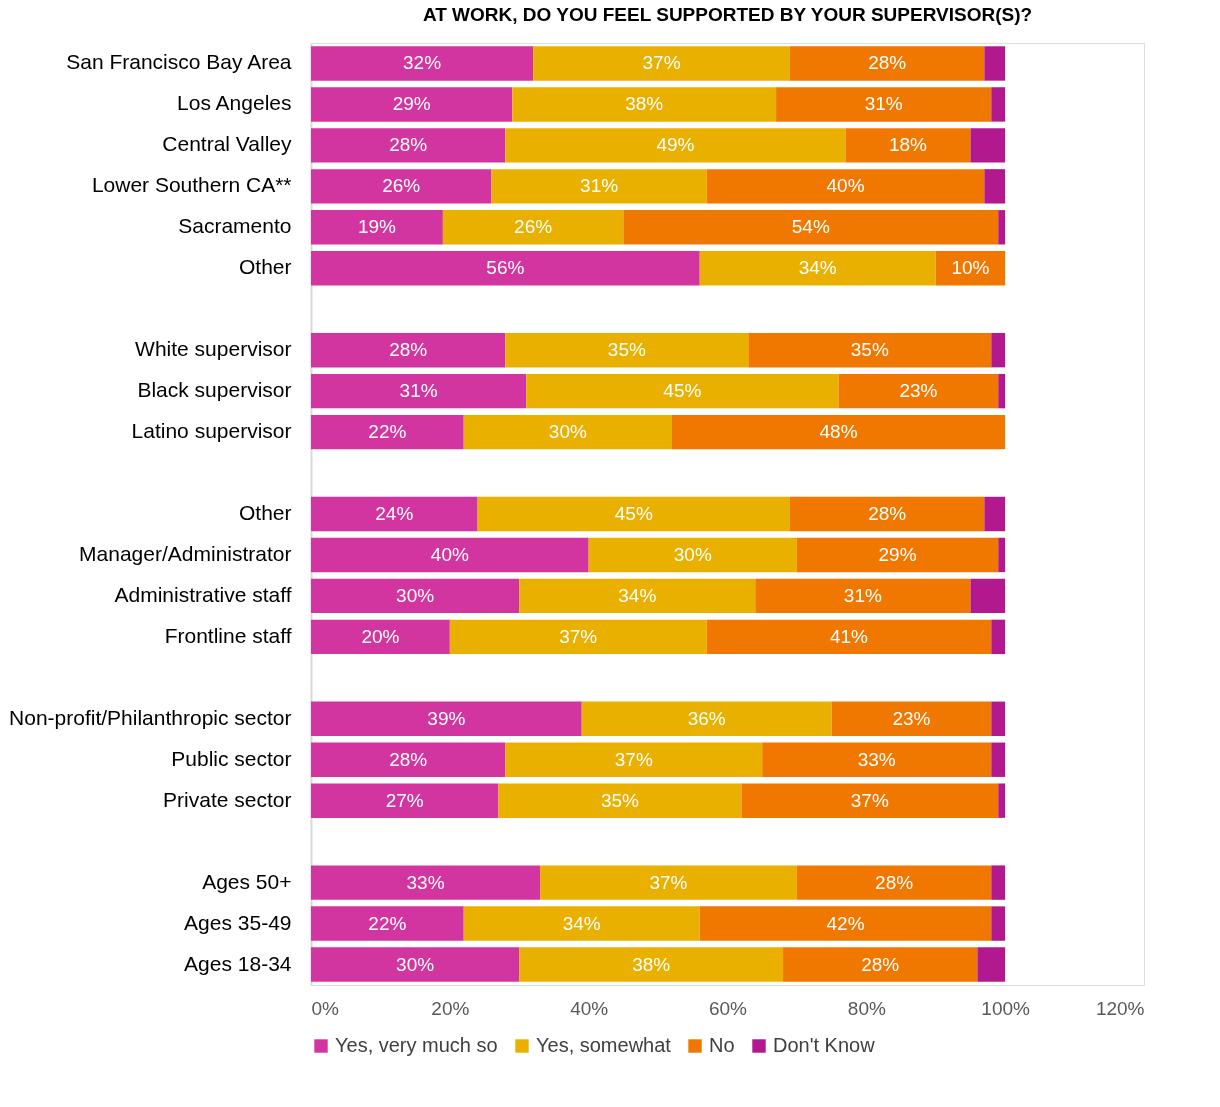 The image size is (1220, 1107). What do you see at coordinates (231, 758) in the screenshot?
I see `y-tick-label: Public sector` at bounding box center [231, 758].